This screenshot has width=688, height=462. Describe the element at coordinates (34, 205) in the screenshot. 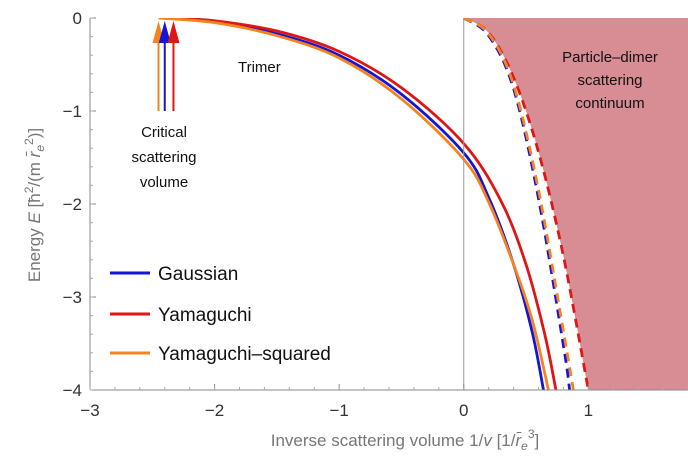

I see `y-axis-title: Energy E [ħ2/(m r̄e2)]` at that location.